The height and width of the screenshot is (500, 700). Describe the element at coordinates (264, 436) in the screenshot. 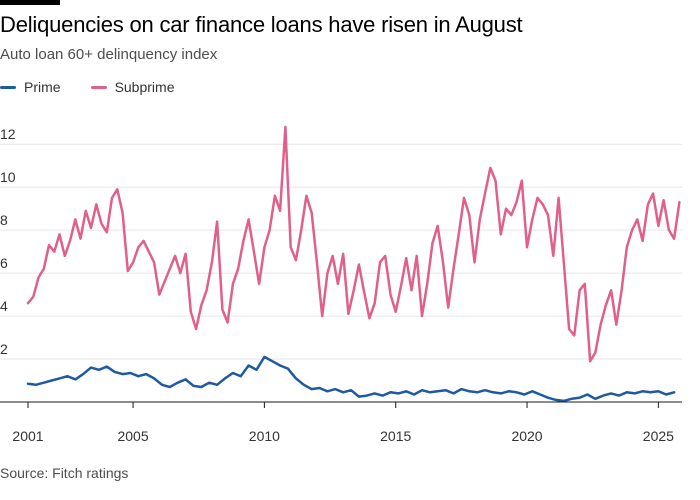

I see `x-tick-label-2010: 2010` at that location.